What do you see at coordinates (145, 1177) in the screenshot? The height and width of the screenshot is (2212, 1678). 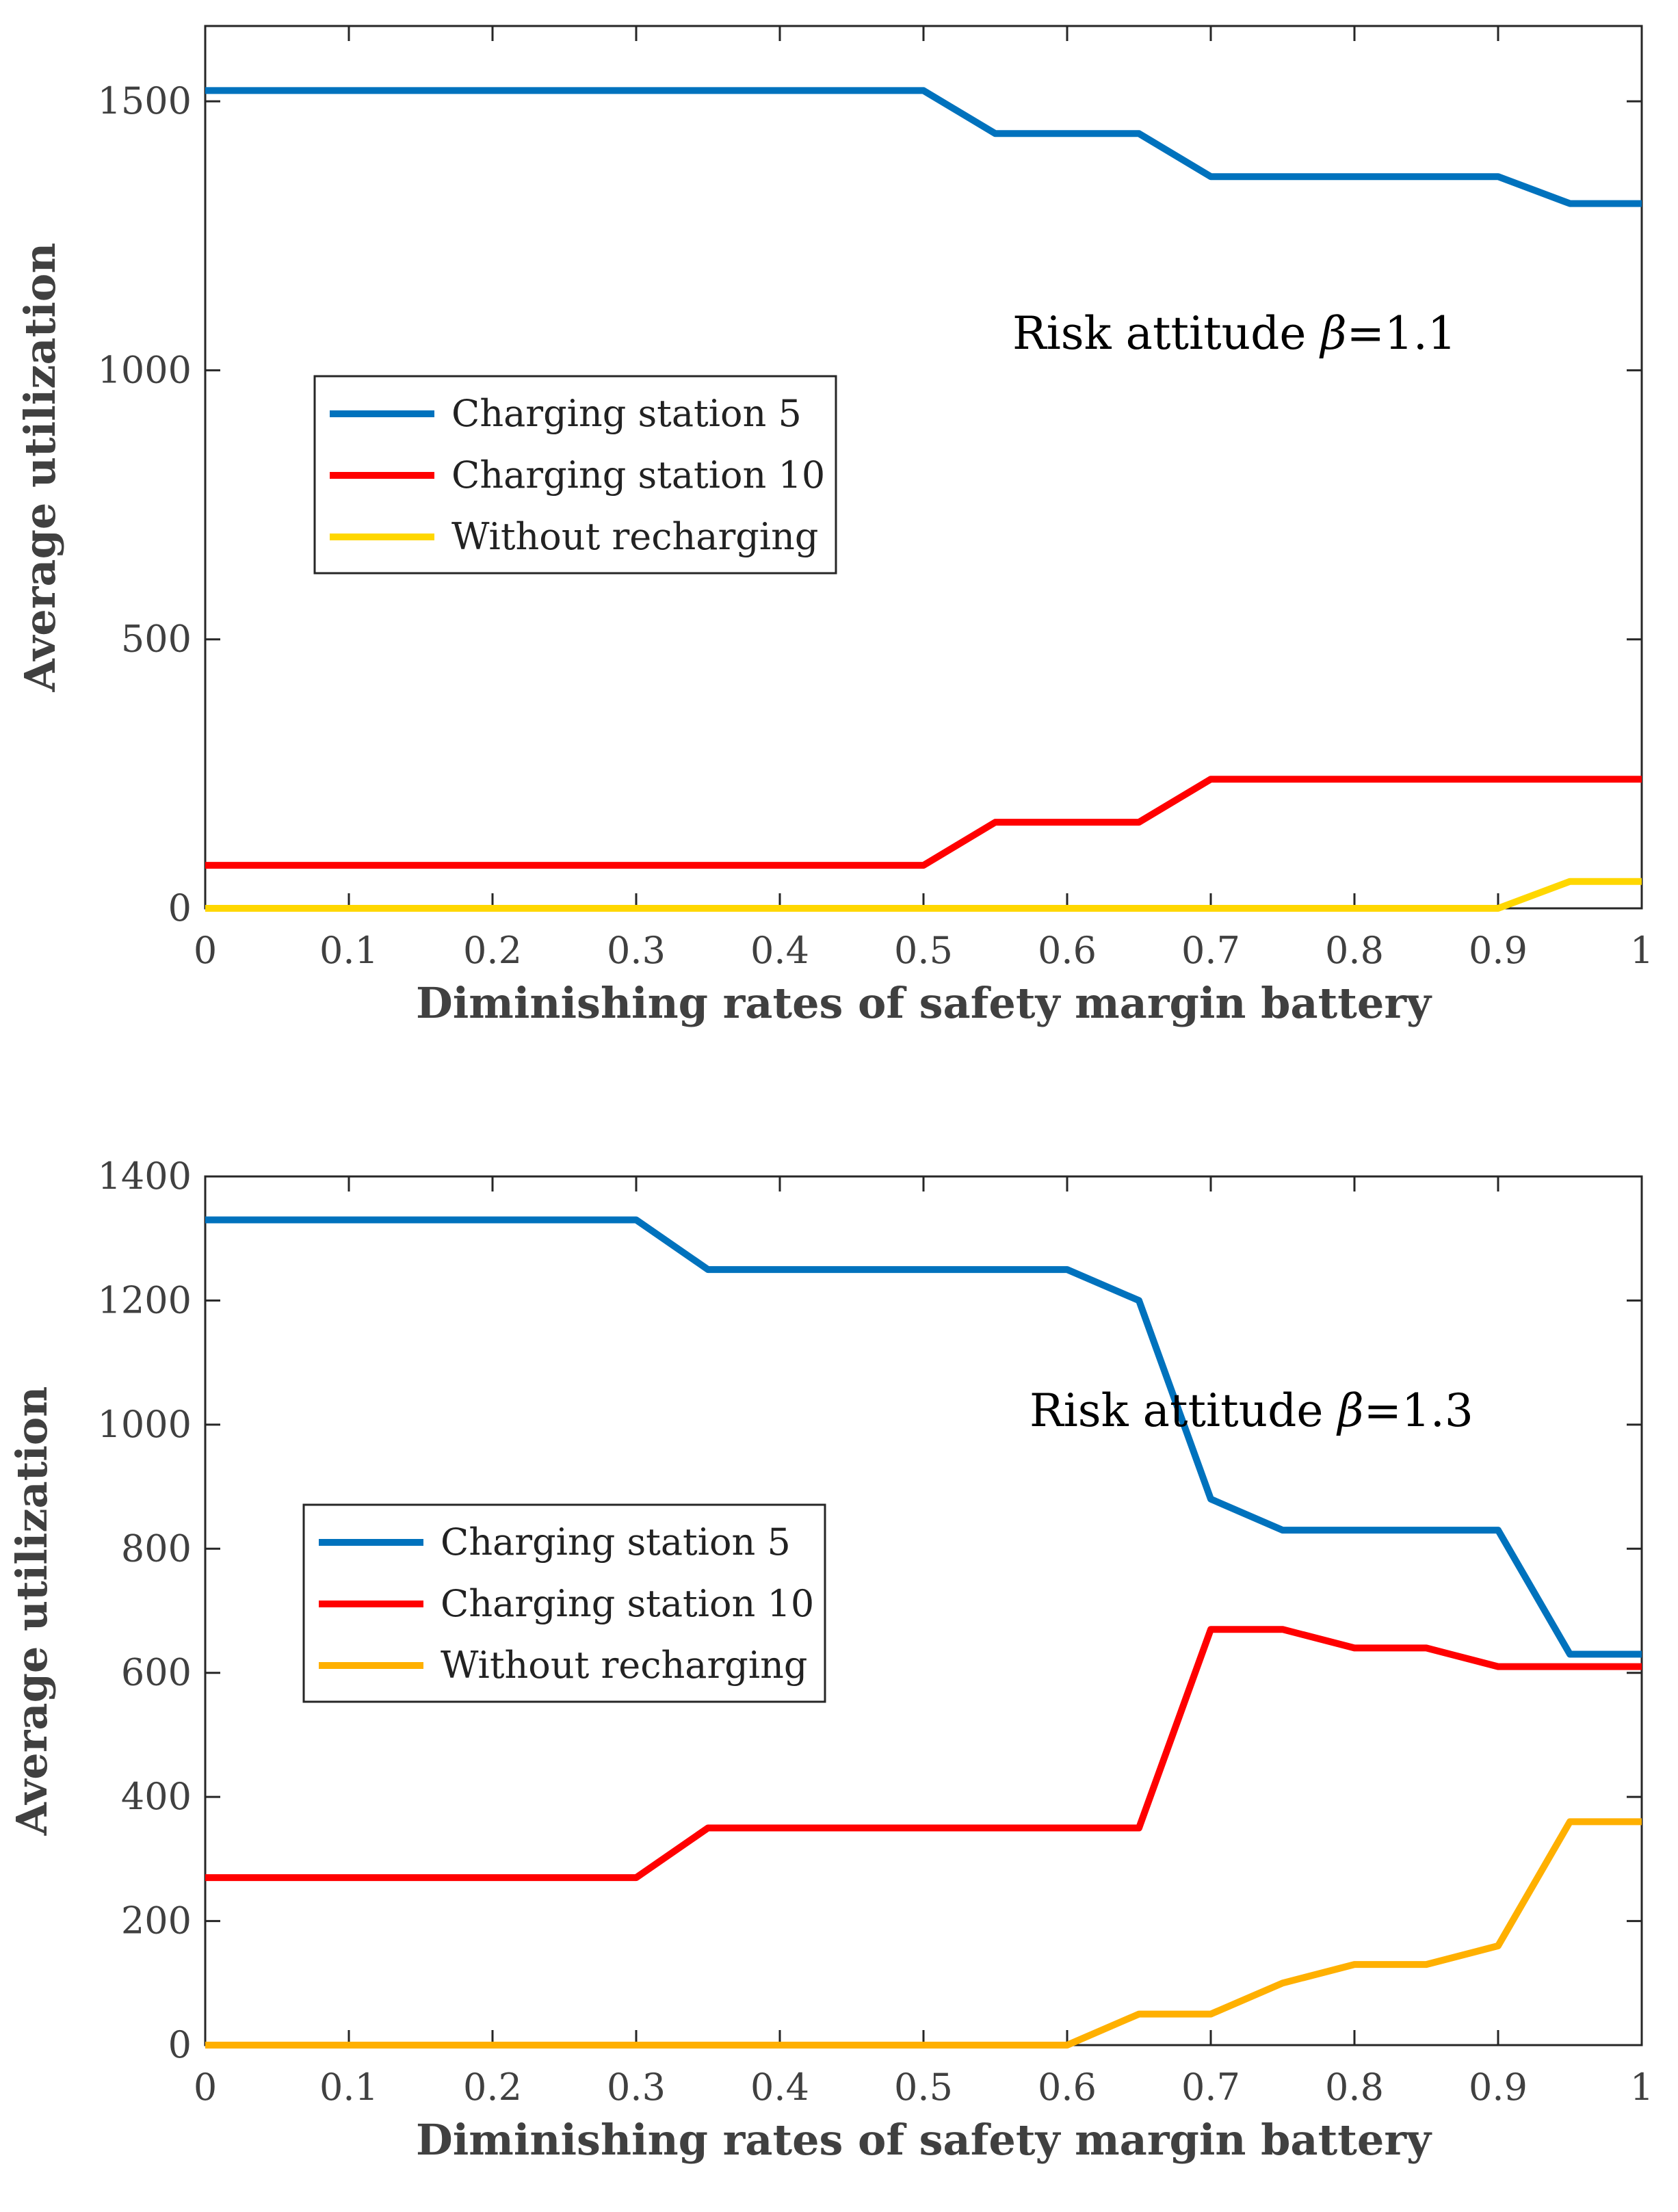 I see `y-tick-label: 1400` at bounding box center [145, 1177].